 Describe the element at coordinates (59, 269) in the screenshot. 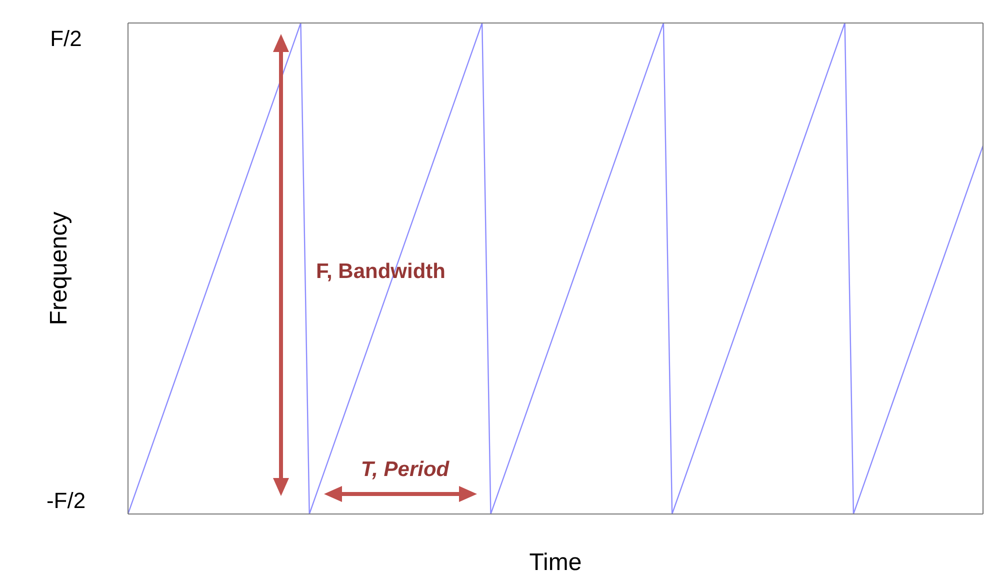

I see `y-axis-title: Frequency` at that location.